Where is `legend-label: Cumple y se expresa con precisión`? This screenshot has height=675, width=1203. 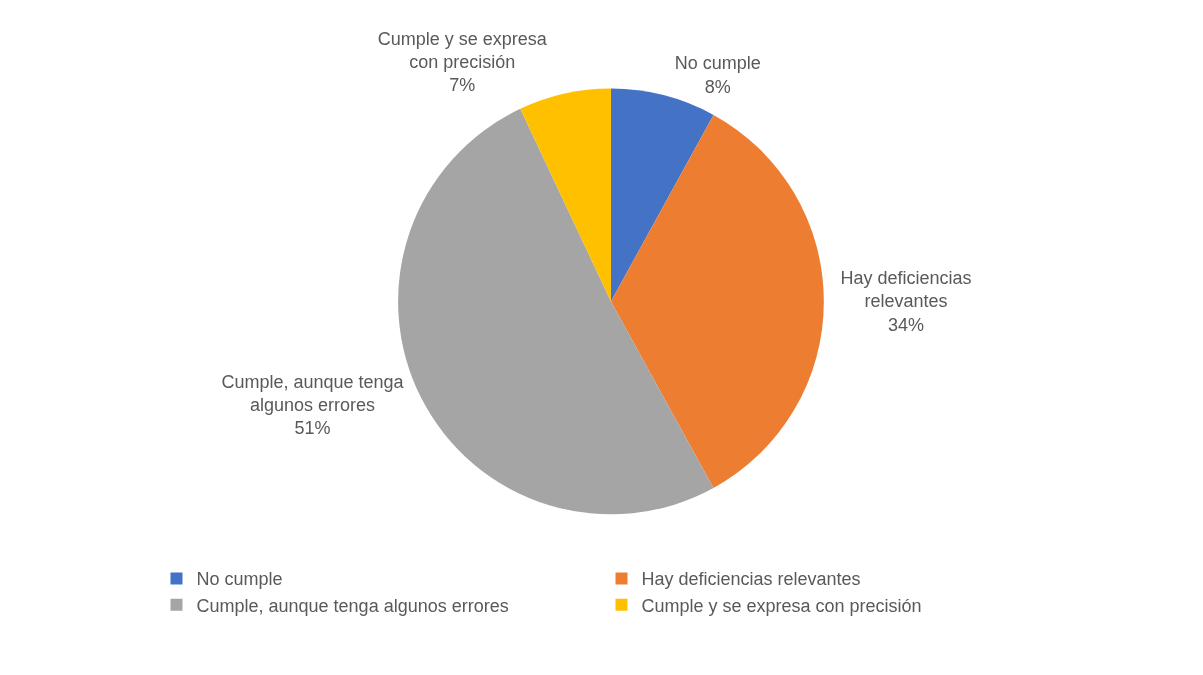
legend-label: Cumple y se expresa con precisión is located at coordinates (781, 605).